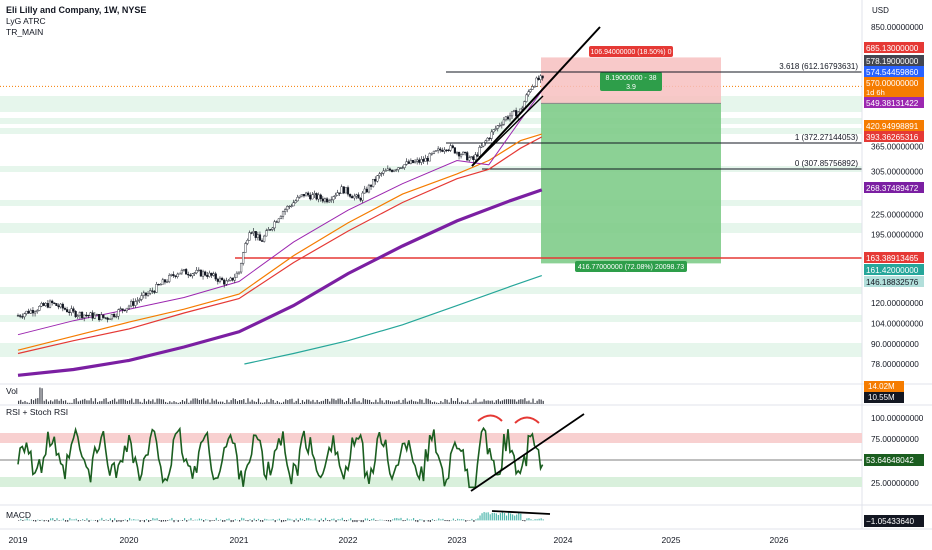 Image resolution: width=932 pixels, height=550 pixels. Describe the element at coordinates (897, 215) in the screenshot. I see `price-tick-label: 225.00000000` at that location.